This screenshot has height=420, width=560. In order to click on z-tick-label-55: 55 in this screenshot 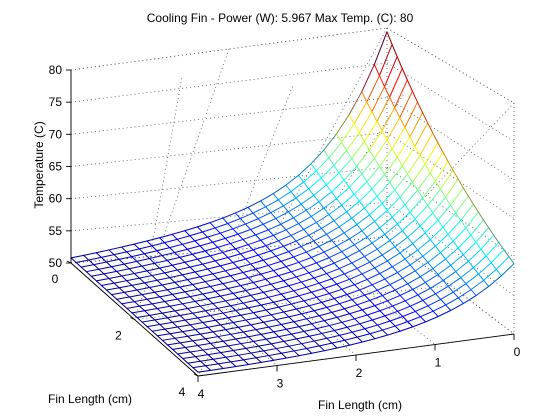, I will do `click(56, 231)`.